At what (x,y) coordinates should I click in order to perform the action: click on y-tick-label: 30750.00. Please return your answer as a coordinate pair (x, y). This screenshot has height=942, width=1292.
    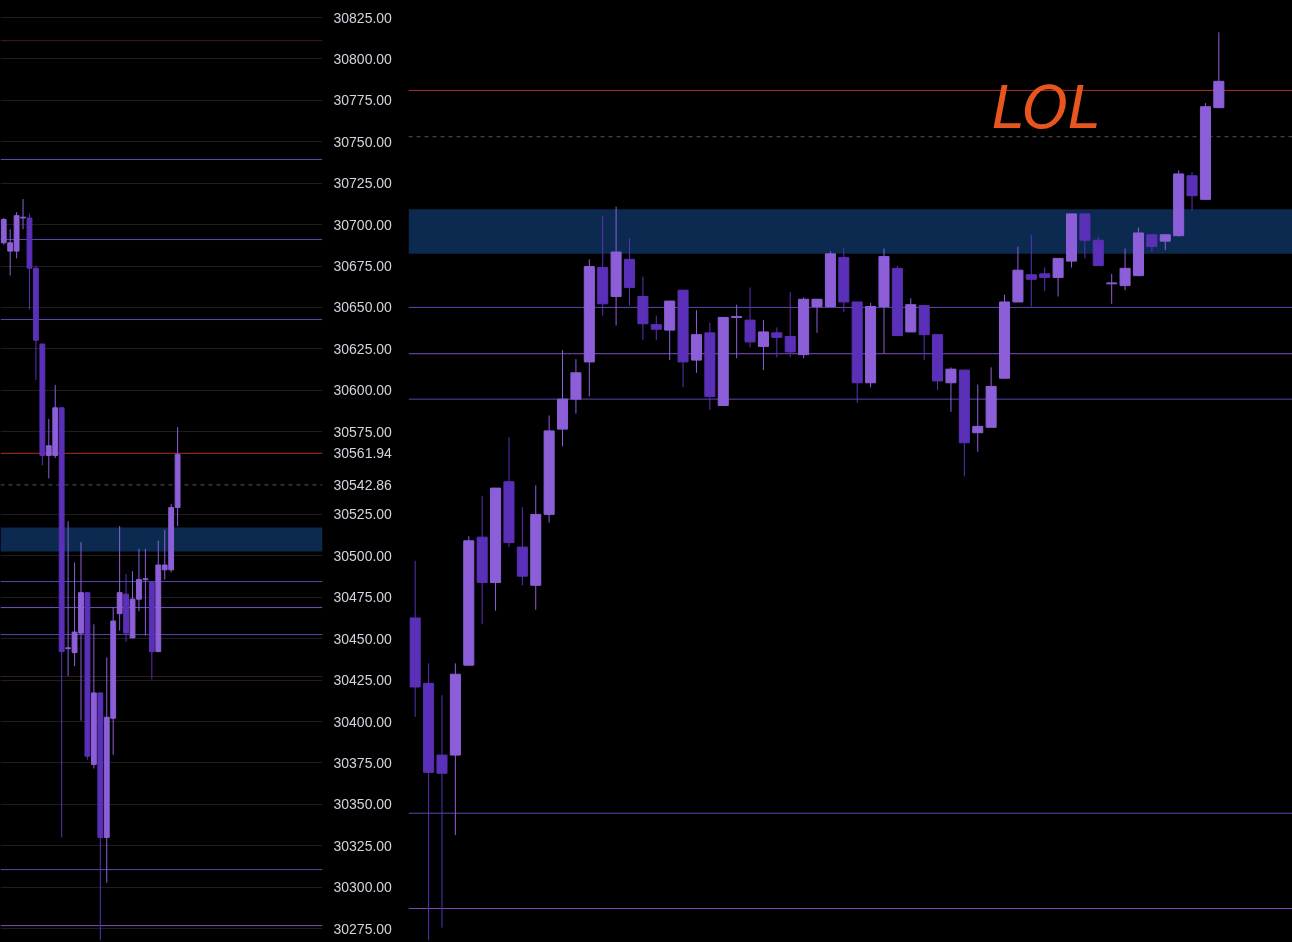
    Looking at the image, I should click on (363, 141).